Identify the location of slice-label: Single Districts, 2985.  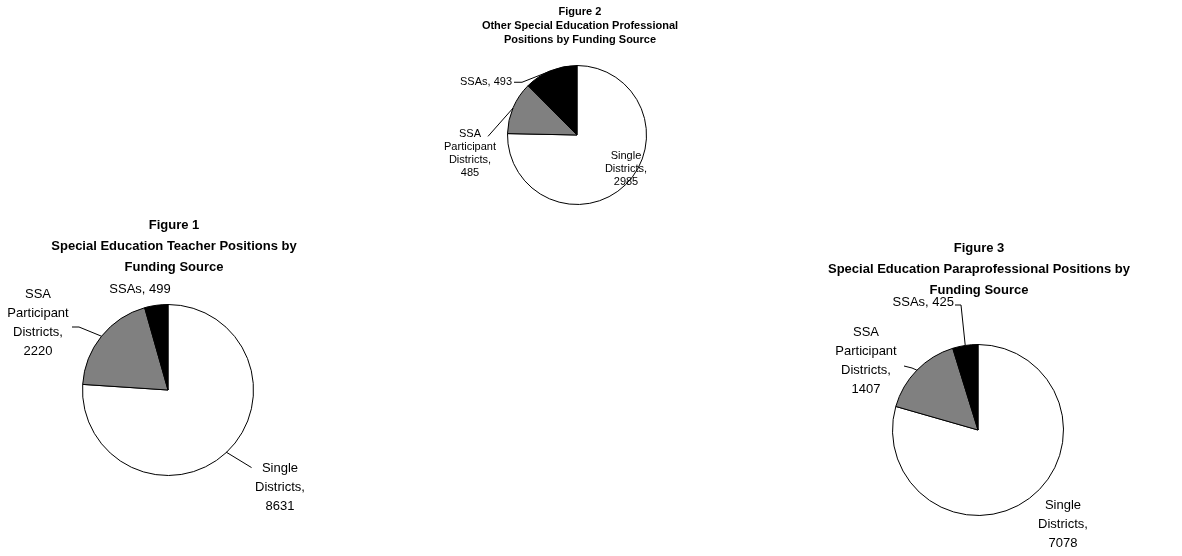
(626, 167).